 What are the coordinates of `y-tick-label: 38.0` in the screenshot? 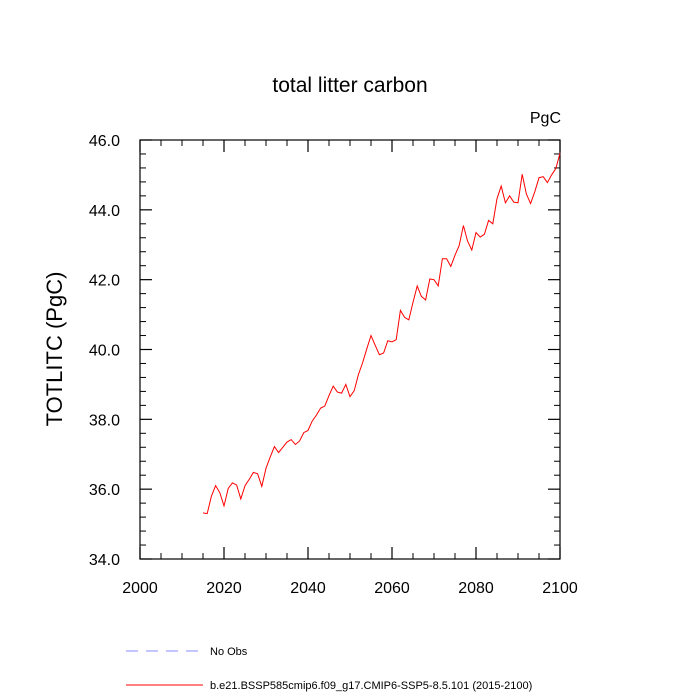 It's located at (104, 420).